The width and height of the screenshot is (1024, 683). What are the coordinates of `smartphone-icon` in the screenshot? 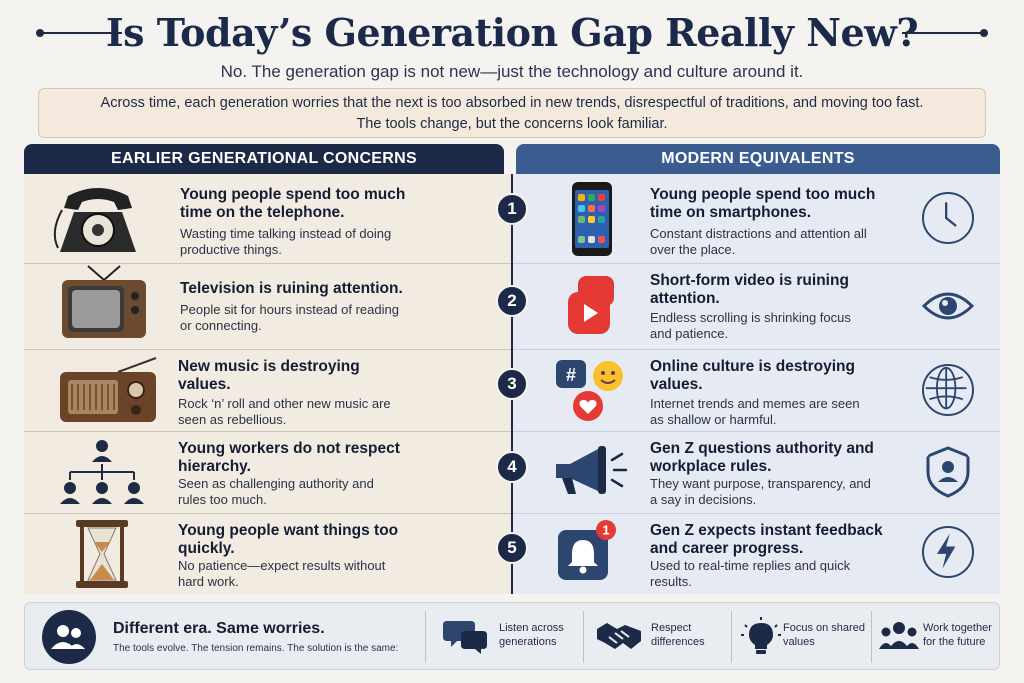 It's located at (592, 219).